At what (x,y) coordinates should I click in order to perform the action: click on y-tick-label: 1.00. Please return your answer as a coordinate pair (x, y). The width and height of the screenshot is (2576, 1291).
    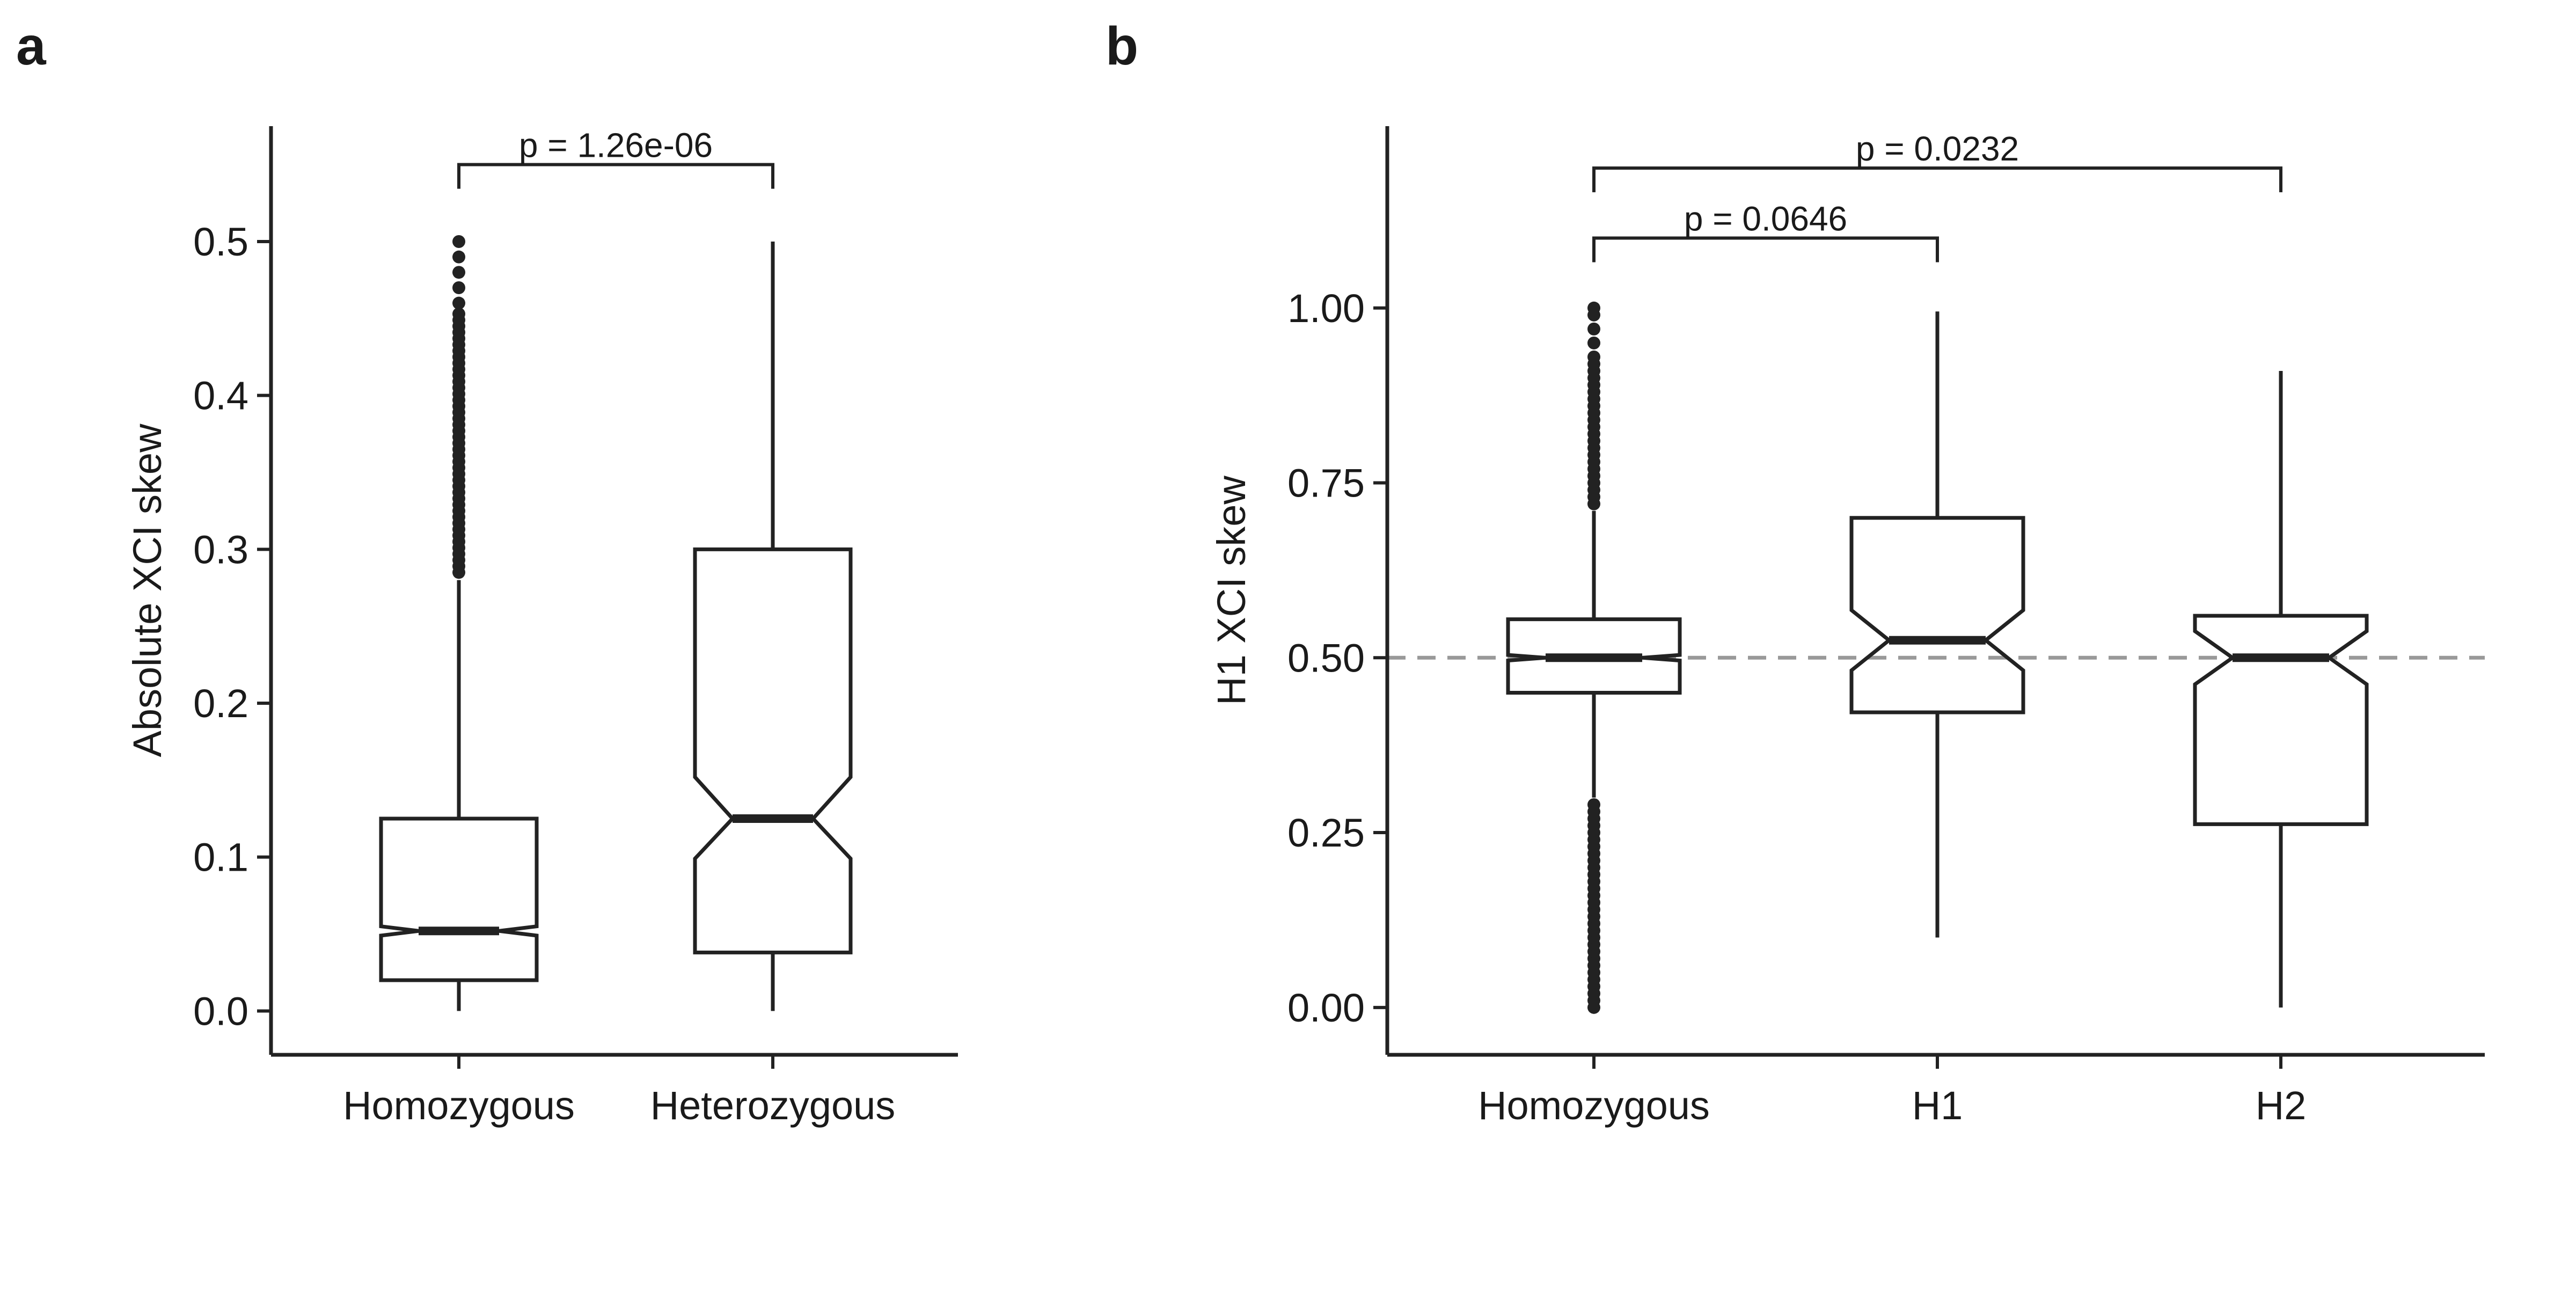
    Looking at the image, I should click on (1326, 308).